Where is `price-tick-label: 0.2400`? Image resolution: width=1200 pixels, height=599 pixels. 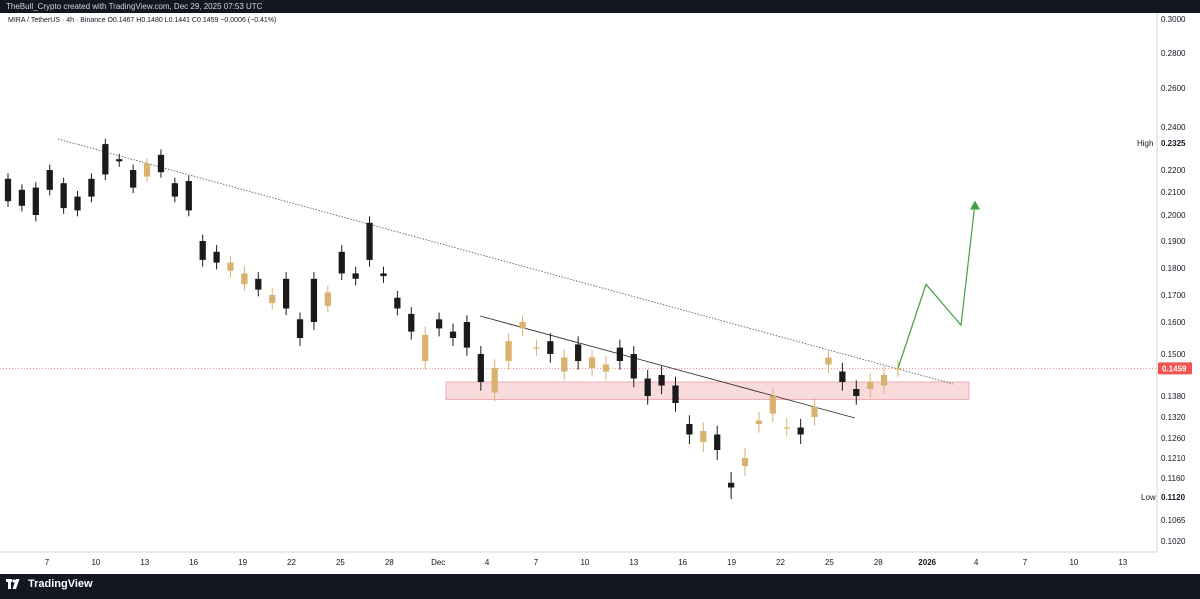 price-tick-label: 0.2400 is located at coordinates (1173, 127).